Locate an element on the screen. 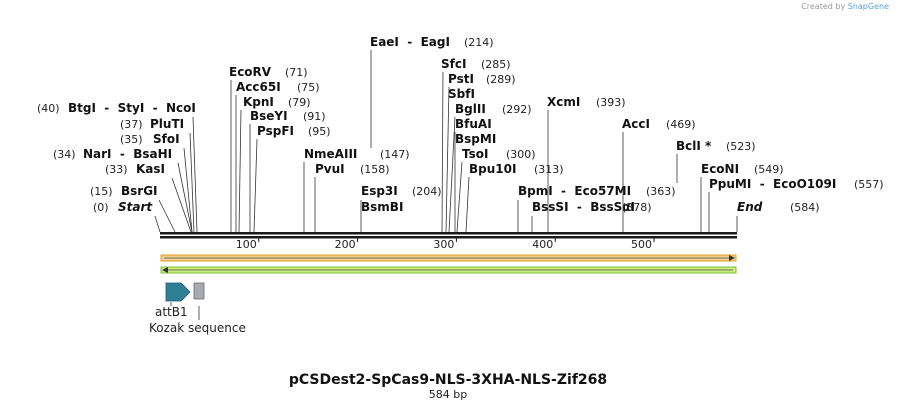 Image resolution: width=897 pixels, height=410 pixels. site-bsssi-bsss-i: BssSI - BssSαI(378) is located at coordinates (591, 216).